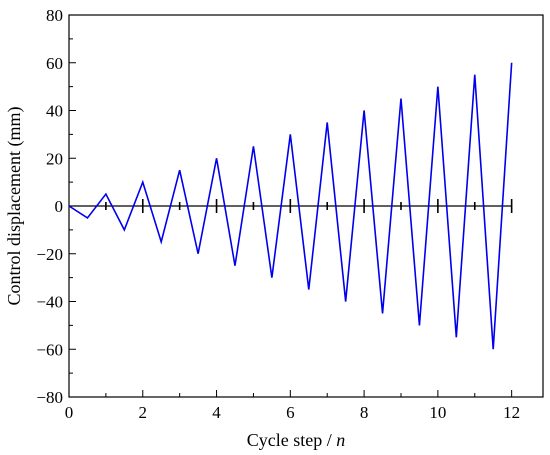 Image resolution: width=550 pixels, height=455 pixels. Describe the element at coordinates (59, 206) in the screenshot. I see `y-tick-label: 0` at that location.